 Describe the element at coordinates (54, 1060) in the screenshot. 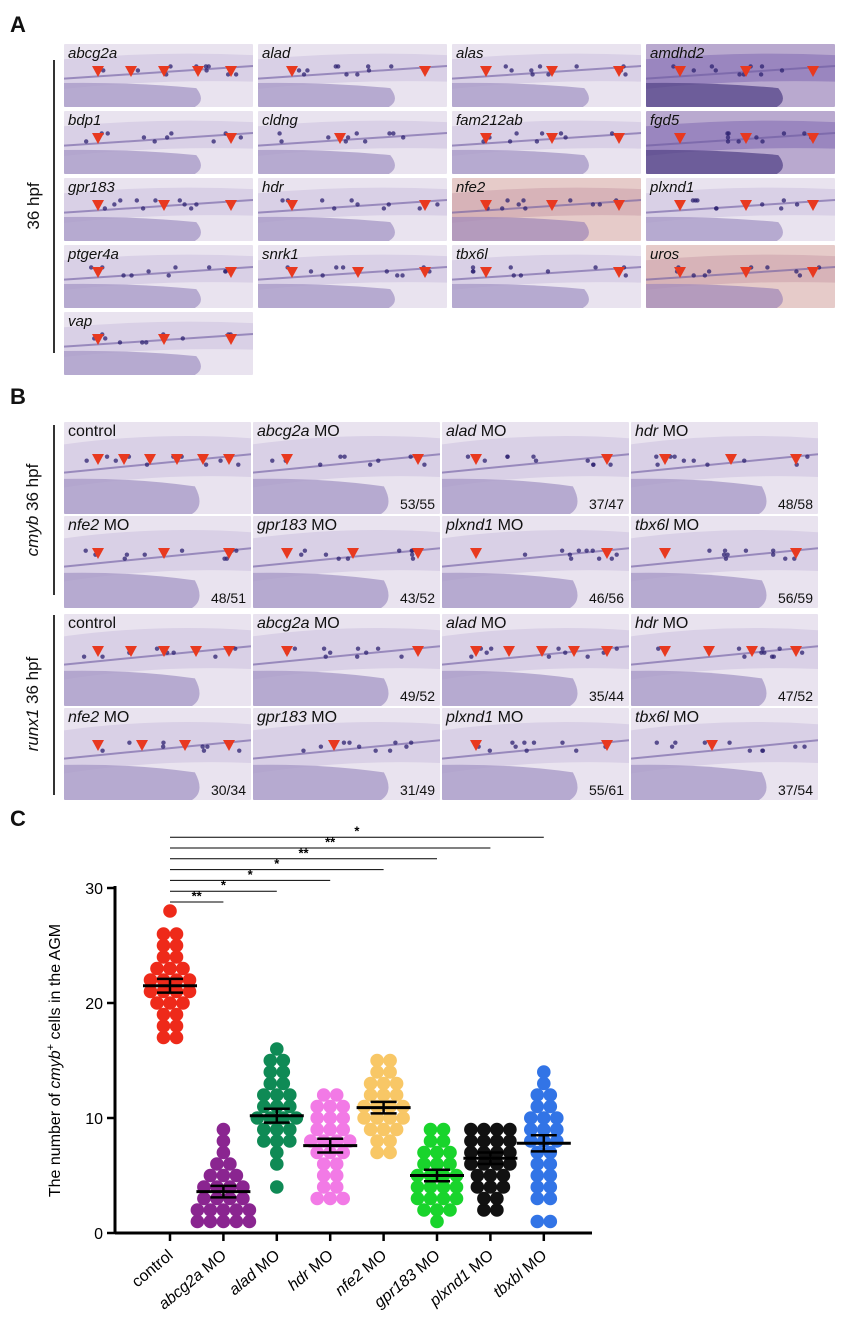

I see `y-axis-label: The number of cmyb+ cells in the AGM` at that location.